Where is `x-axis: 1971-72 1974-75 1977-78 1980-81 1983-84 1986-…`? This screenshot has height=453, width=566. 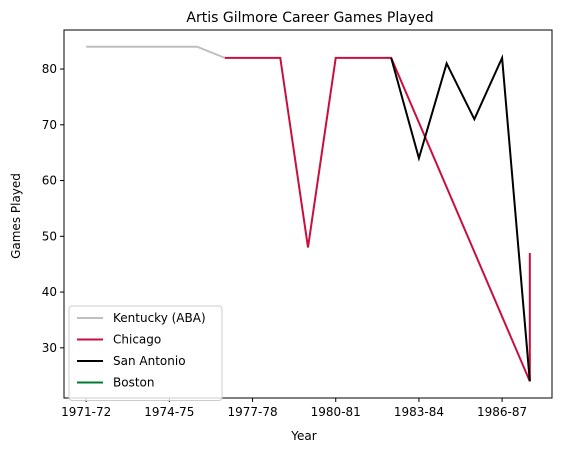
x-axis: 1971-72 1974-75 1977-78 1980-81 1983-84 1986-… is located at coordinates (294, 408).